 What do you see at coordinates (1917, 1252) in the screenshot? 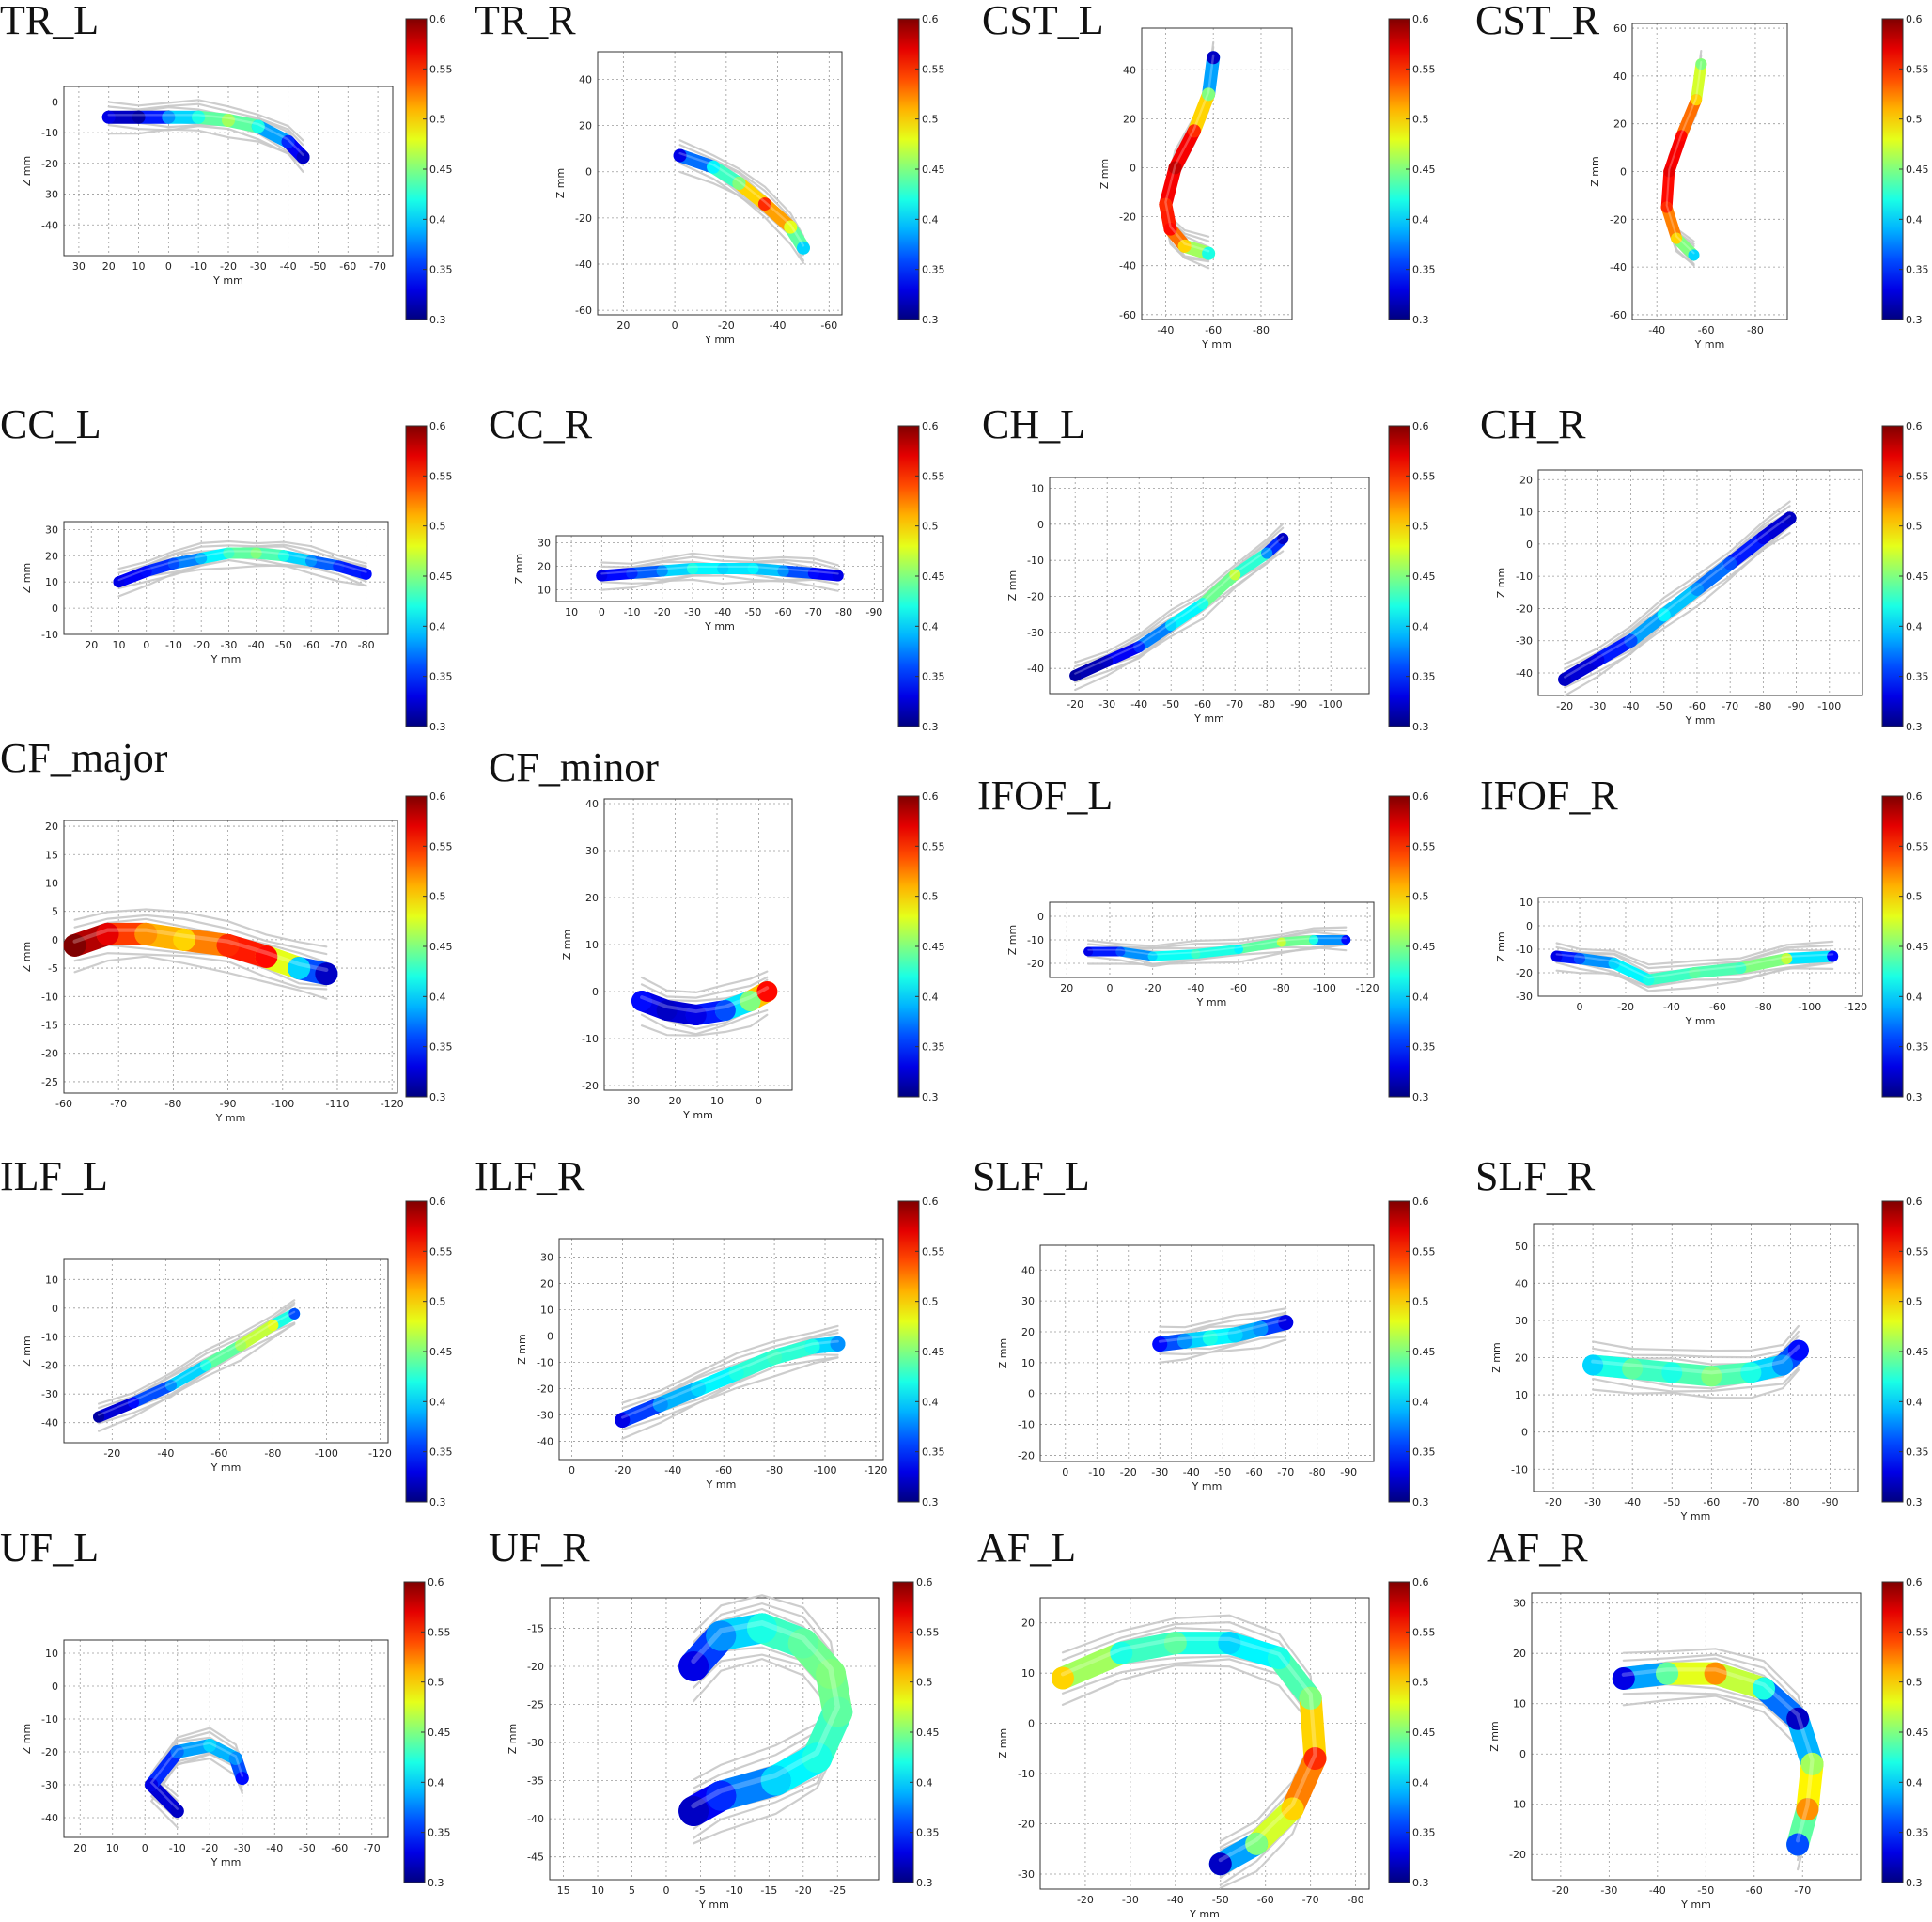
I see `colorbar-tick-label: 0.55` at bounding box center [1917, 1252].